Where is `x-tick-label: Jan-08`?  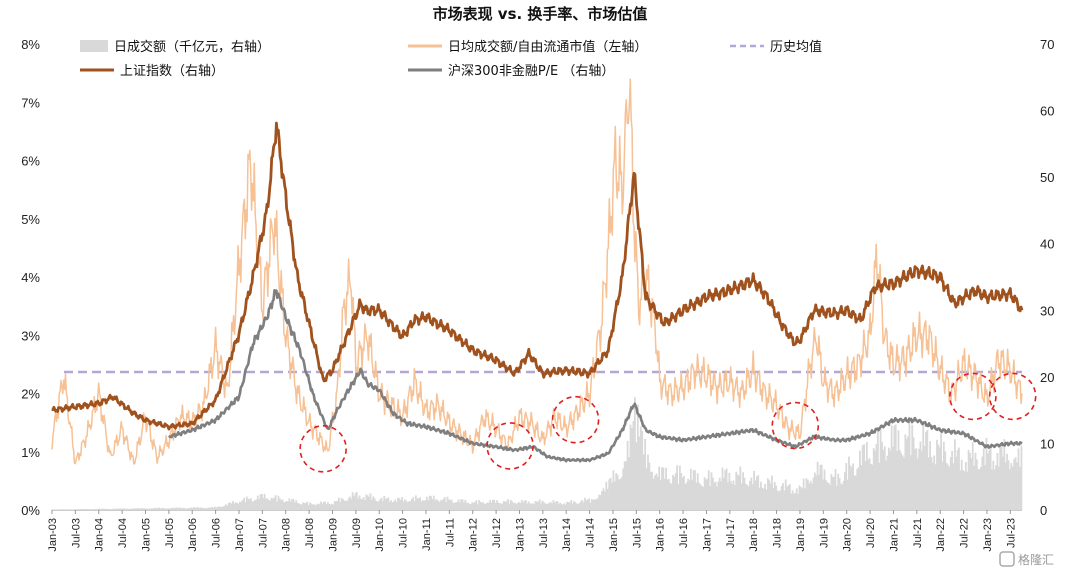
x-tick-label: Jan-08 is located at coordinates (287, 535).